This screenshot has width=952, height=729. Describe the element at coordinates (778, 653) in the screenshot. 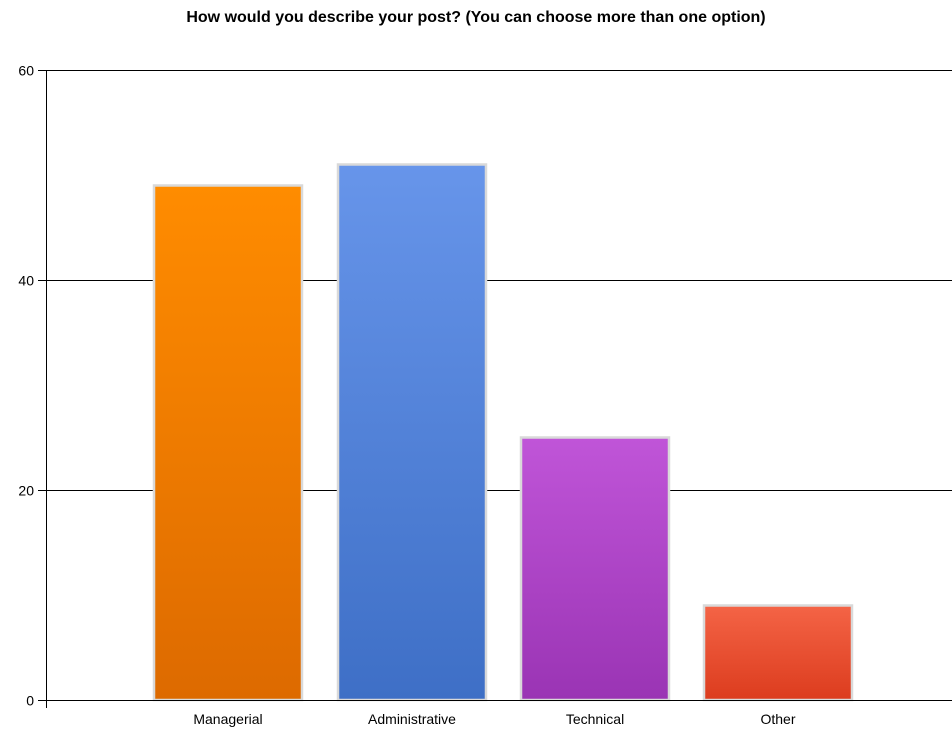

I see `bar-other` at that location.